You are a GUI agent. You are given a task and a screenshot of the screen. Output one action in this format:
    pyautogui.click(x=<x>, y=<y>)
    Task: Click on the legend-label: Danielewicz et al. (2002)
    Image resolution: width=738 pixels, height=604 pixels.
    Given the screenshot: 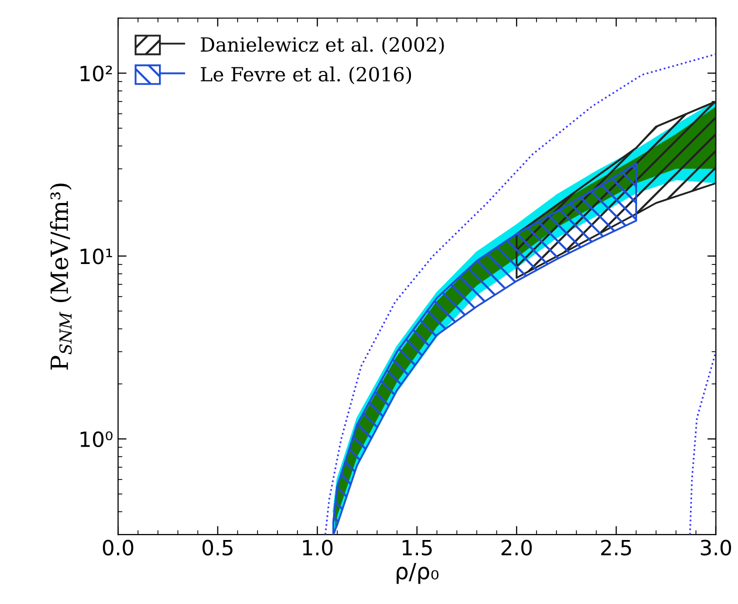 What is the action you would take?
    pyautogui.click(x=322, y=45)
    